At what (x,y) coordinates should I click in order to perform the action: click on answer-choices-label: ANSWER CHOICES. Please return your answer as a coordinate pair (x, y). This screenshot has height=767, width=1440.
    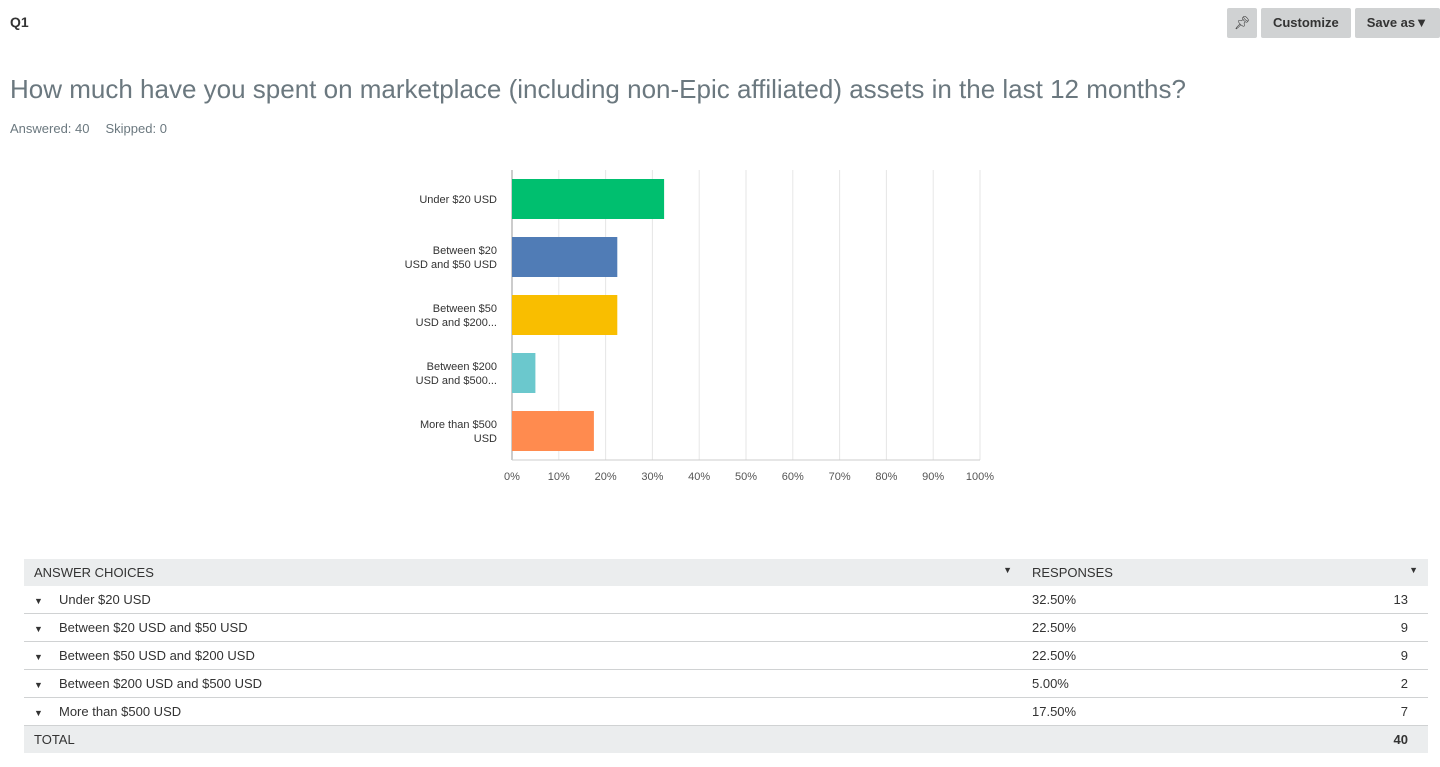
    Looking at the image, I should click on (94, 572).